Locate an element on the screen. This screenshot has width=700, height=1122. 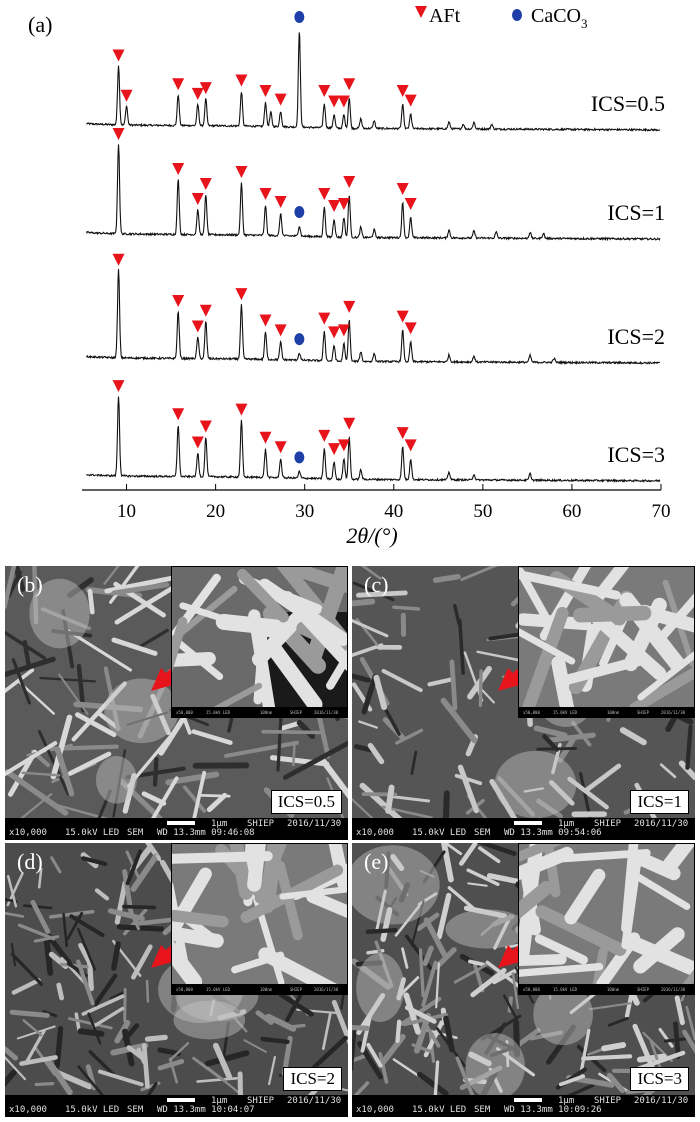
x-axis-label: 2θ/(°) is located at coordinates (371, 535).